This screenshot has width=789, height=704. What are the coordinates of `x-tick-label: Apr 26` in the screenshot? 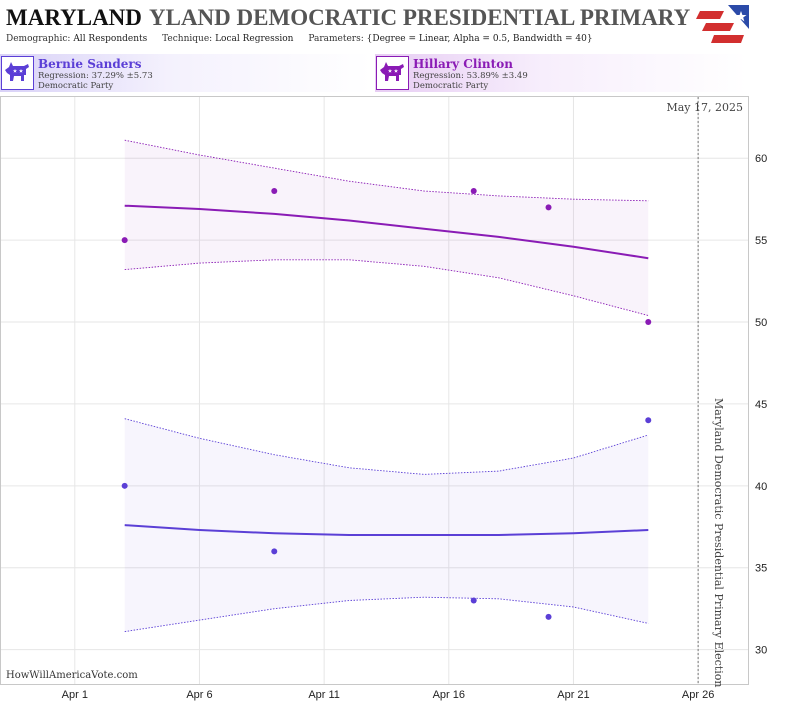 It's located at (698, 695).